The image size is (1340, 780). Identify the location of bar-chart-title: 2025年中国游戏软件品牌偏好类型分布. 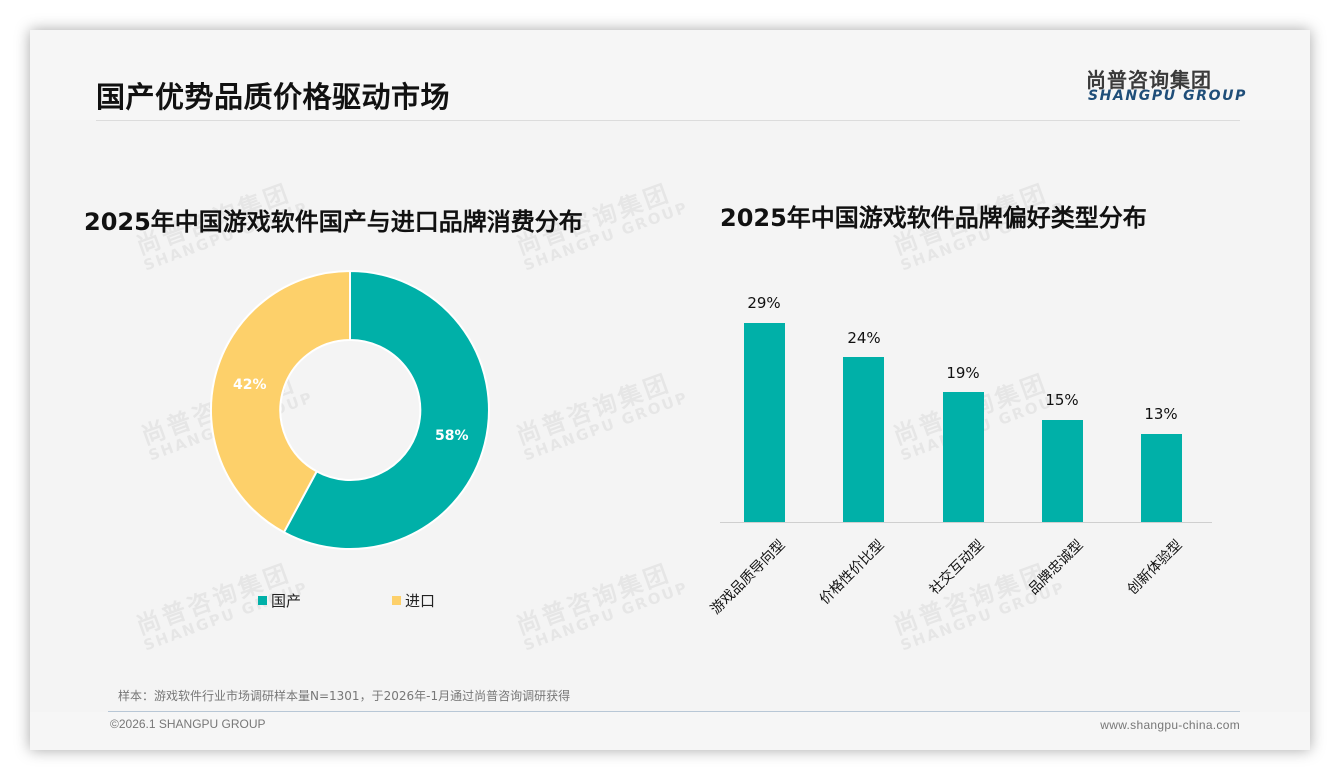
(933, 218).